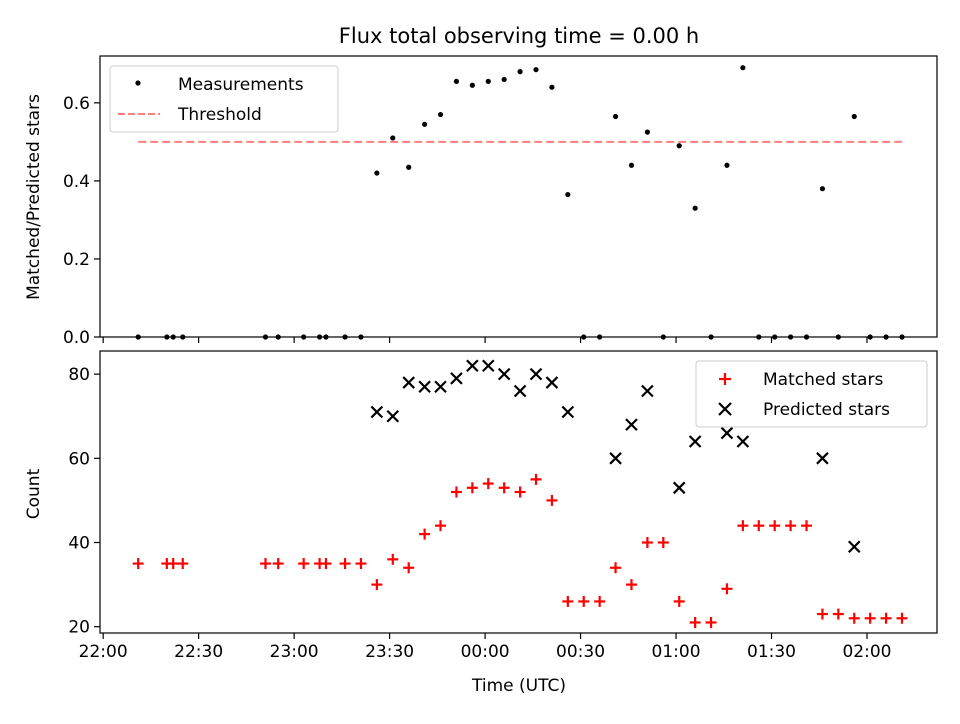  I want to click on x-tick-label: 22:00, so click(103, 652).